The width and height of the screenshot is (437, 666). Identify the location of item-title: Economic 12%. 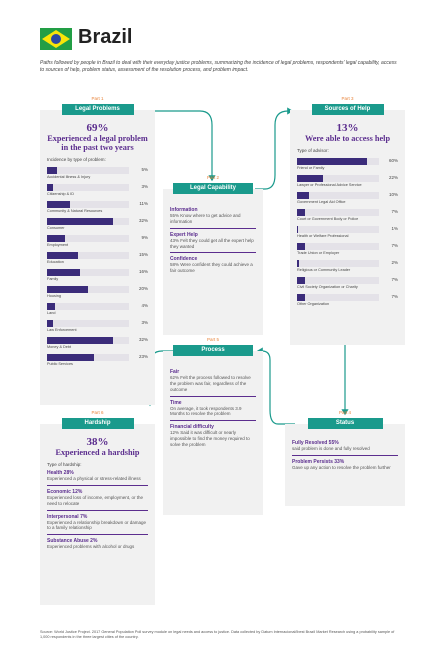
(65, 491).